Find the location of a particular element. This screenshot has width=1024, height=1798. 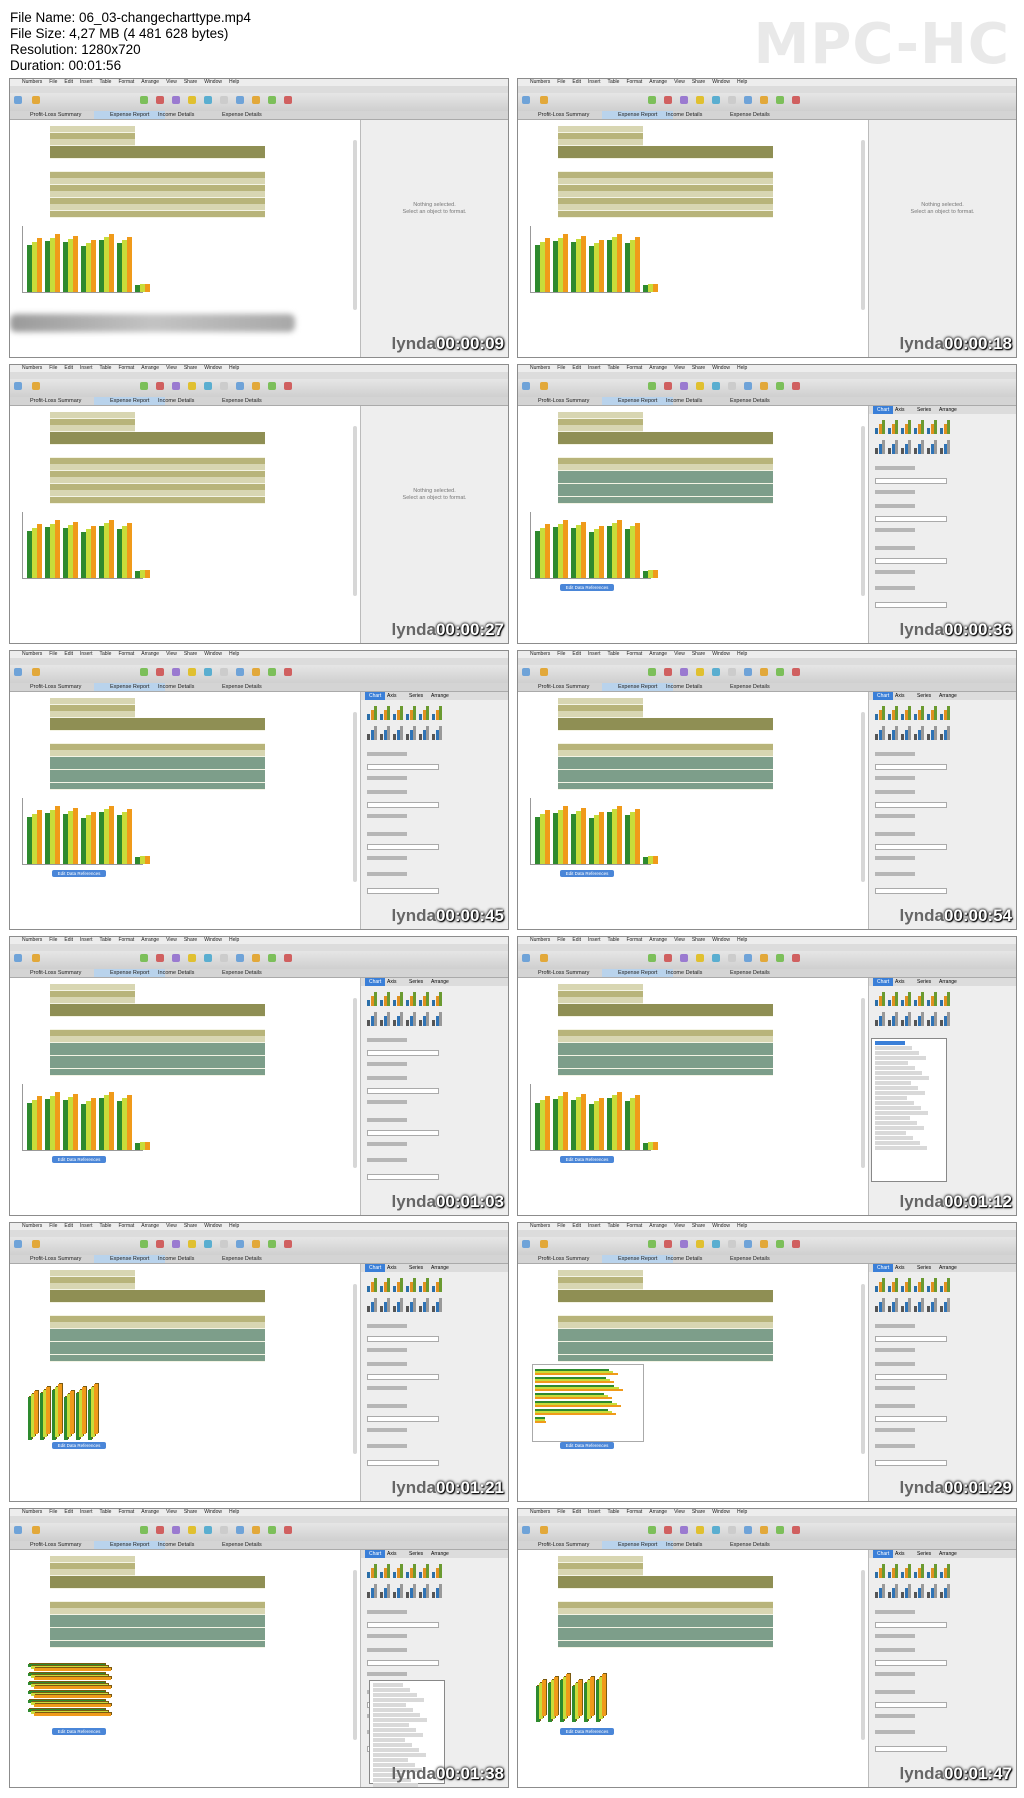

menu-item: Numbers is located at coordinates (32, 654).